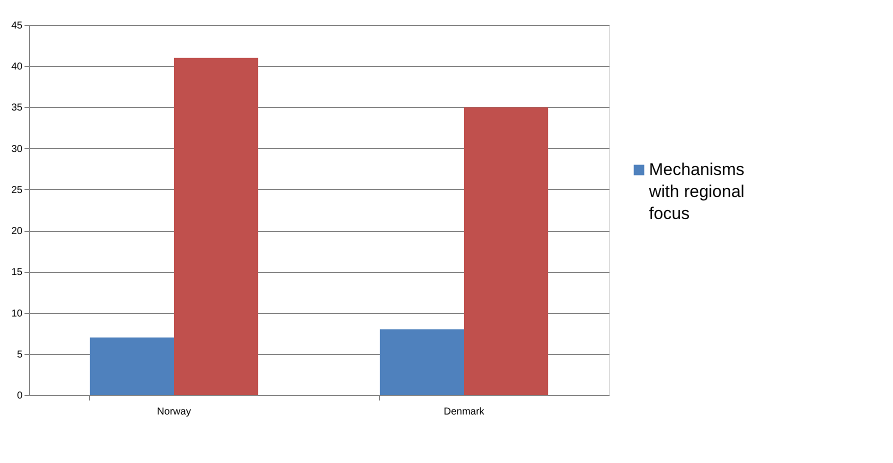 The height and width of the screenshot is (463, 893). Describe the element at coordinates (17, 149) in the screenshot. I see `y-tick-label: 30` at that location.